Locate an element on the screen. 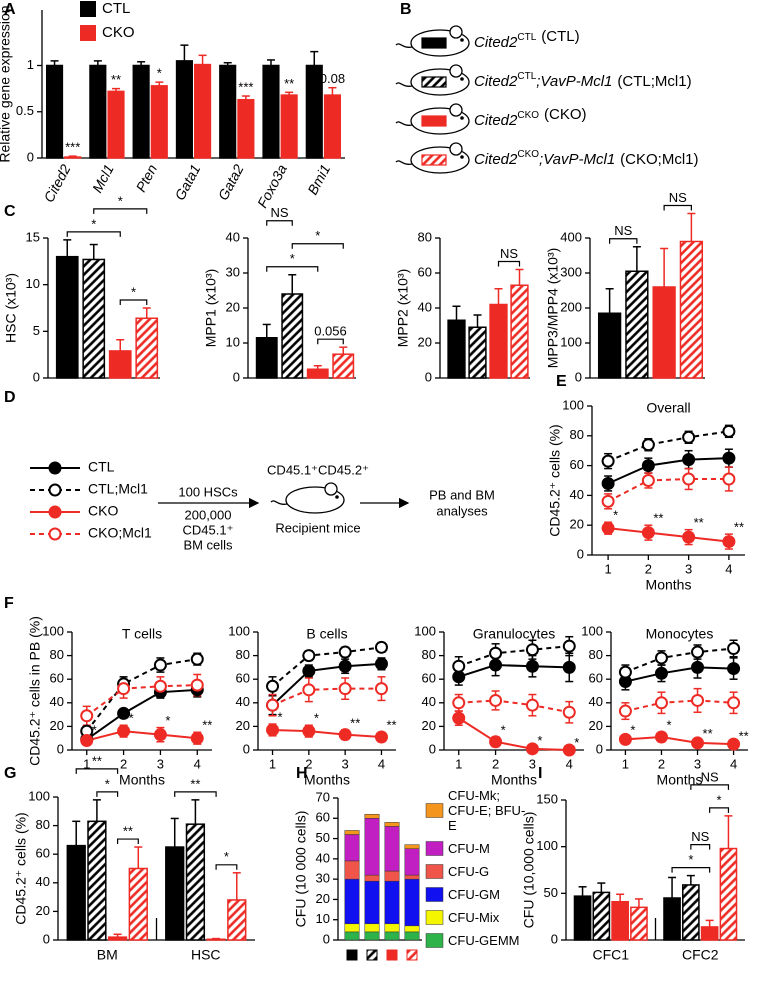 This screenshot has width=759, height=989. x-tick-label: 4 is located at coordinates (381, 763).